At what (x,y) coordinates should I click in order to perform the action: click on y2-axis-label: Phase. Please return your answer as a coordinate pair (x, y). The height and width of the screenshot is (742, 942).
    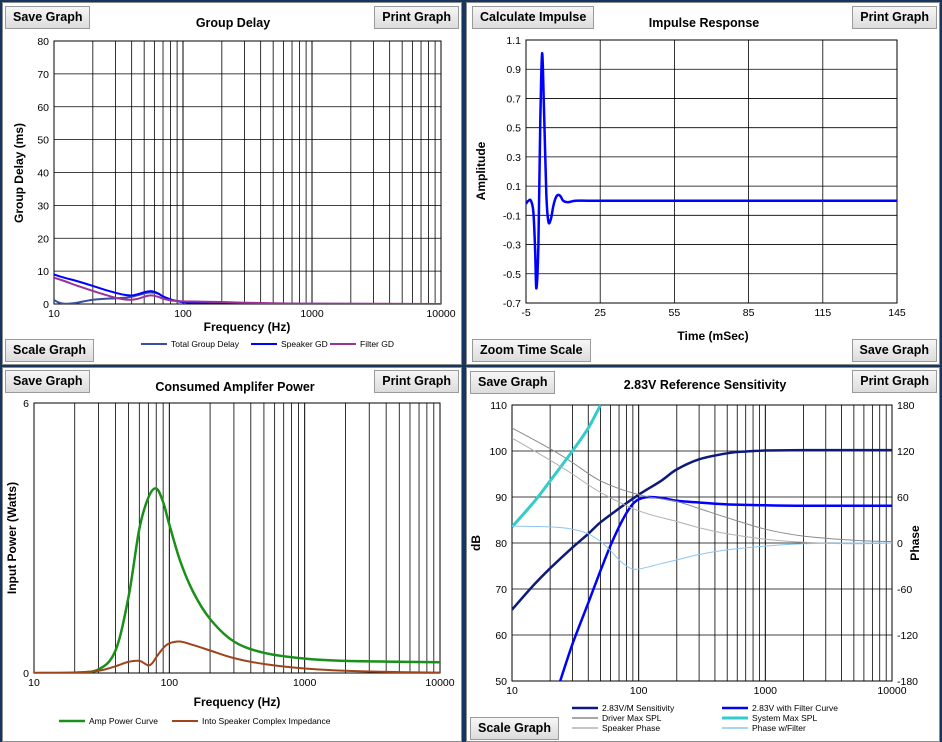
    Looking at the image, I should click on (915, 543).